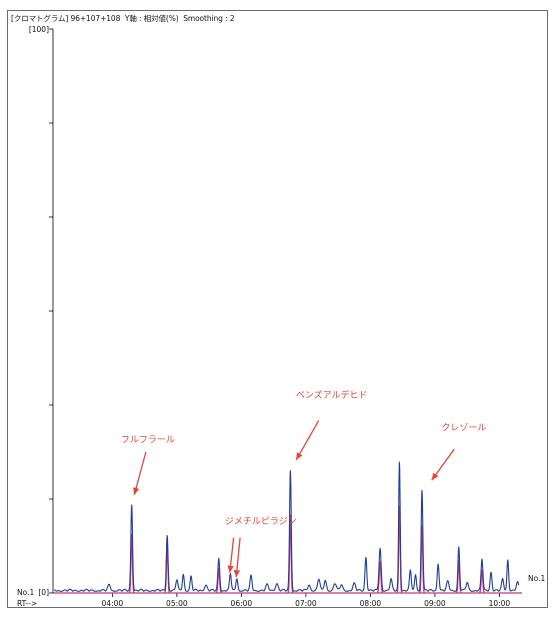 This screenshot has height=617, width=558. What do you see at coordinates (148, 439) in the screenshot?
I see `peak-annotation-label: フルフラール` at bounding box center [148, 439].